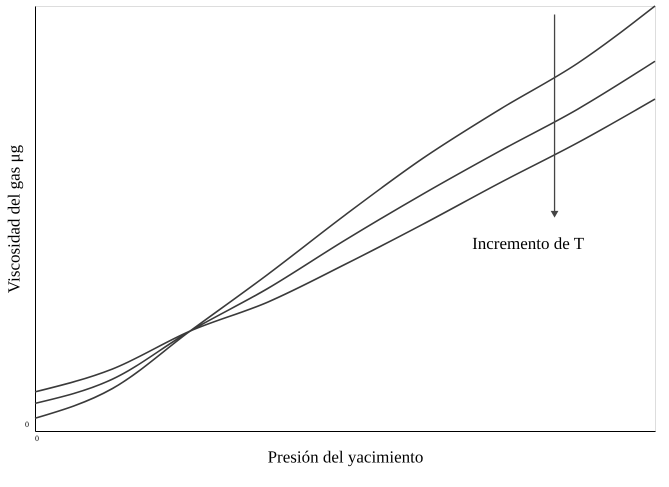  Describe the element at coordinates (14, 219) in the screenshot. I see `y-axis-title: Viscosidad del gas μg` at that location.